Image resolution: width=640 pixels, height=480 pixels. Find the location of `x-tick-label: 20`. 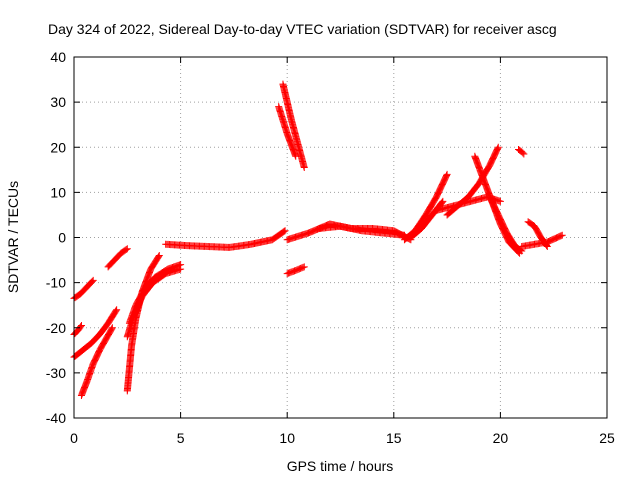

x-tick-label: 20 is located at coordinates (501, 438).